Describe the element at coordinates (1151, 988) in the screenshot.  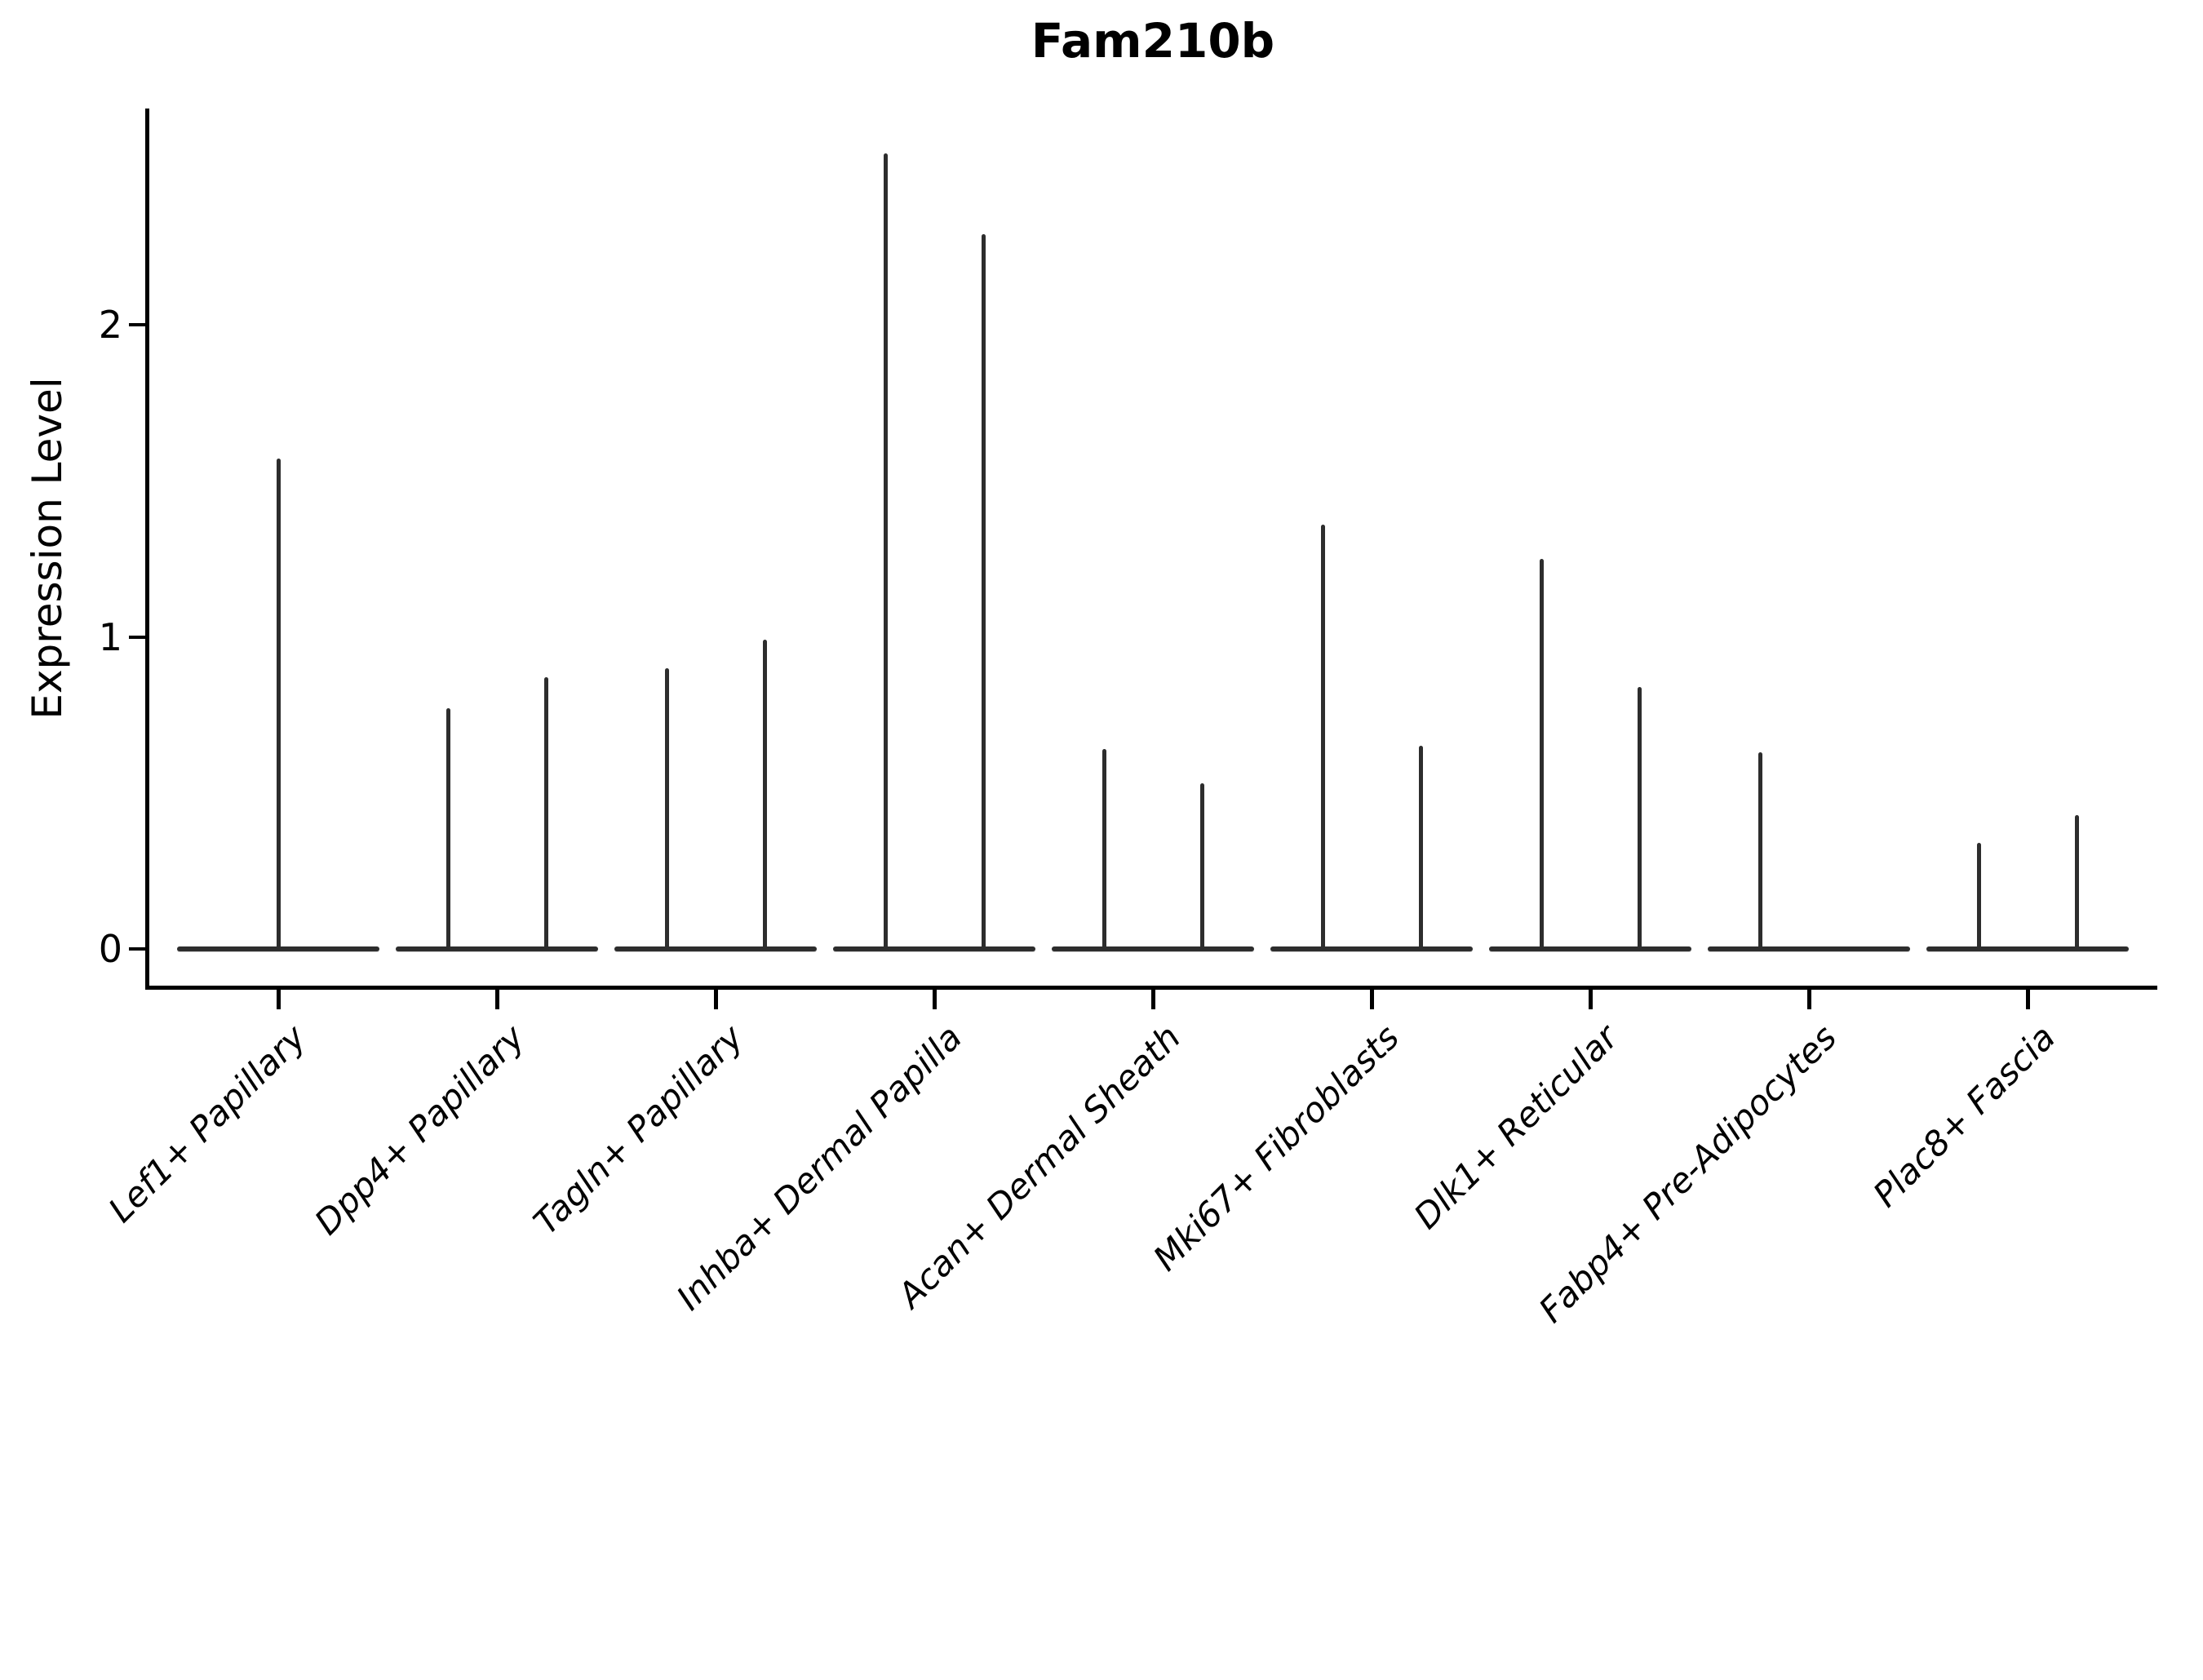
I see `x-axis-spine` at that location.